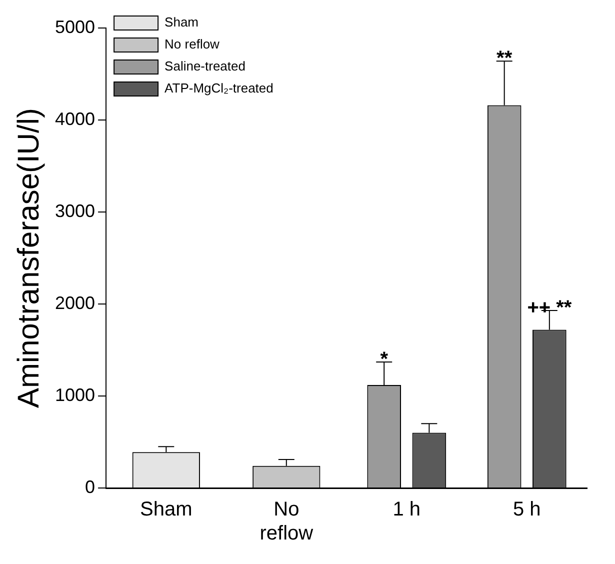  I want to click on data-label: ++ **, so click(549, 307).